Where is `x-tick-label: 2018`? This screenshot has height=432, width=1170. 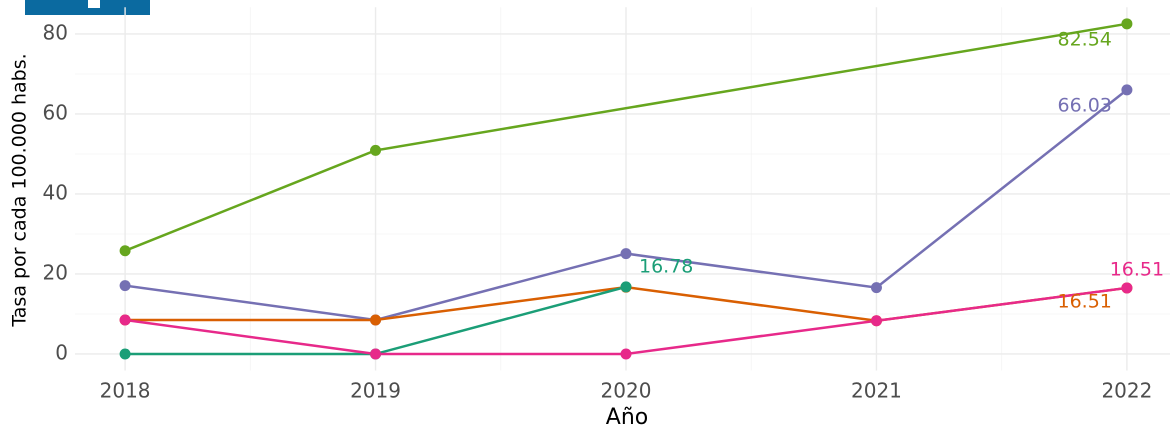 x-tick-label: 2018 is located at coordinates (125, 391).